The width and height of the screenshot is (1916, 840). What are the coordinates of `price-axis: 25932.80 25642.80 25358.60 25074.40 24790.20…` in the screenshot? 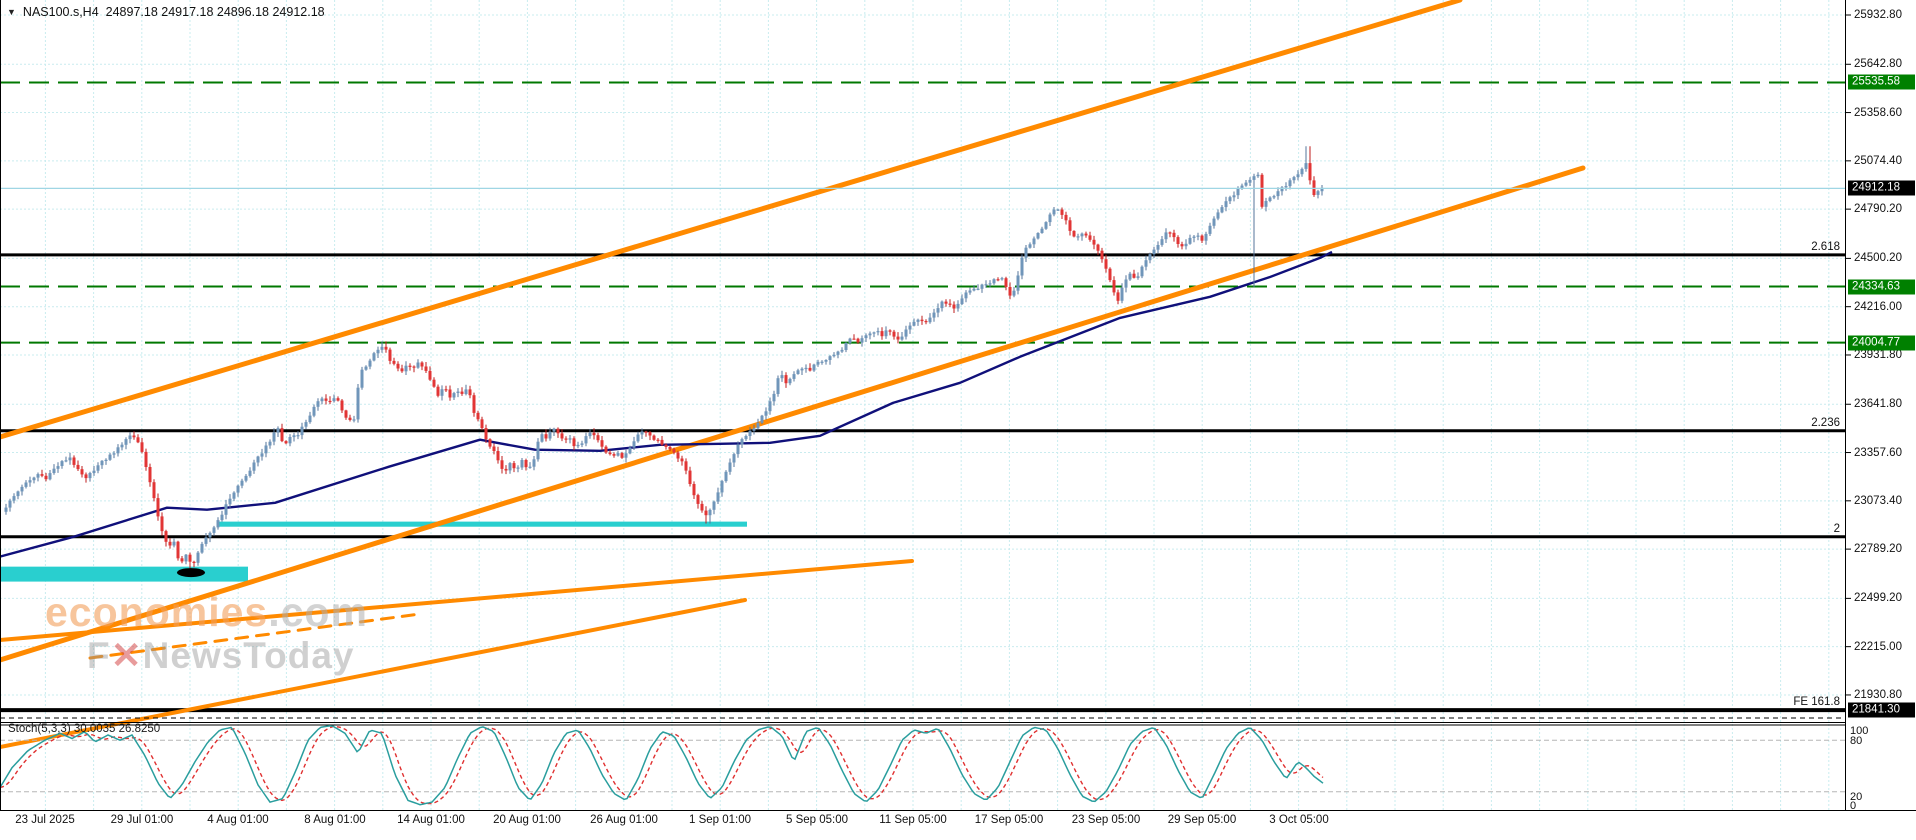 It's located at (1880, 420).